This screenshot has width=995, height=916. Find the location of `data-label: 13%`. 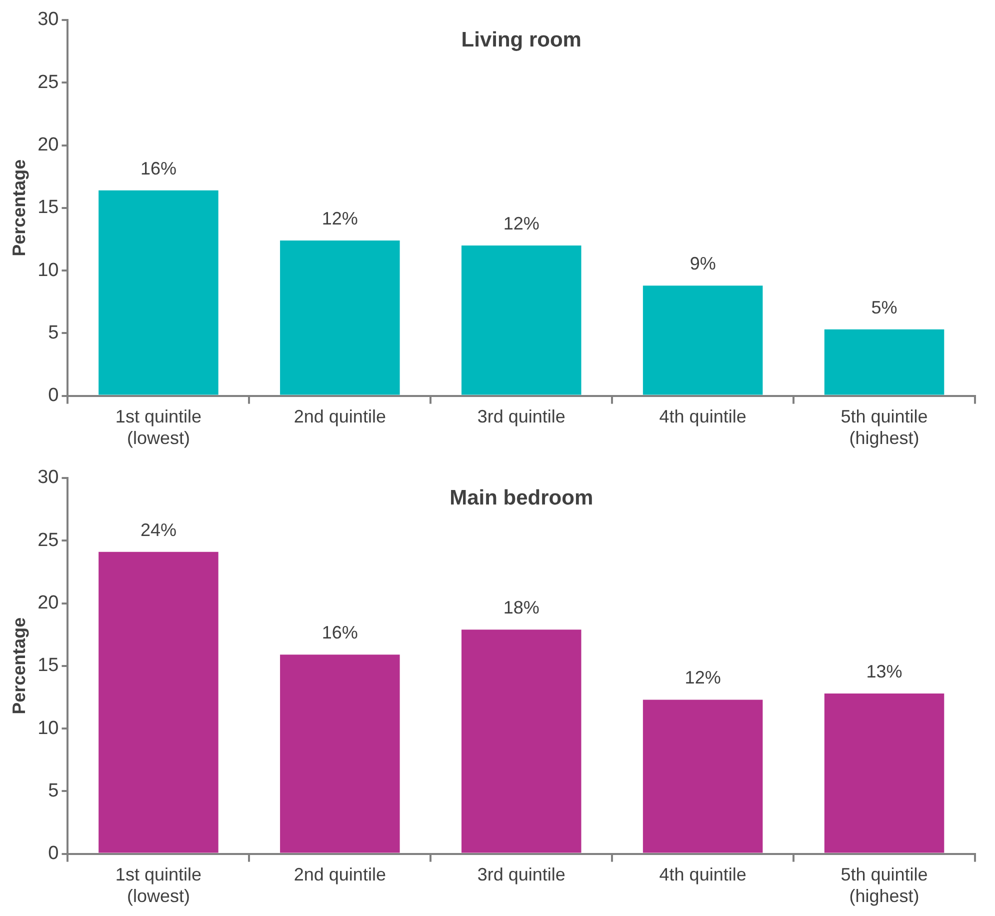

data-label: 13% is located at coordinates (884, 671).